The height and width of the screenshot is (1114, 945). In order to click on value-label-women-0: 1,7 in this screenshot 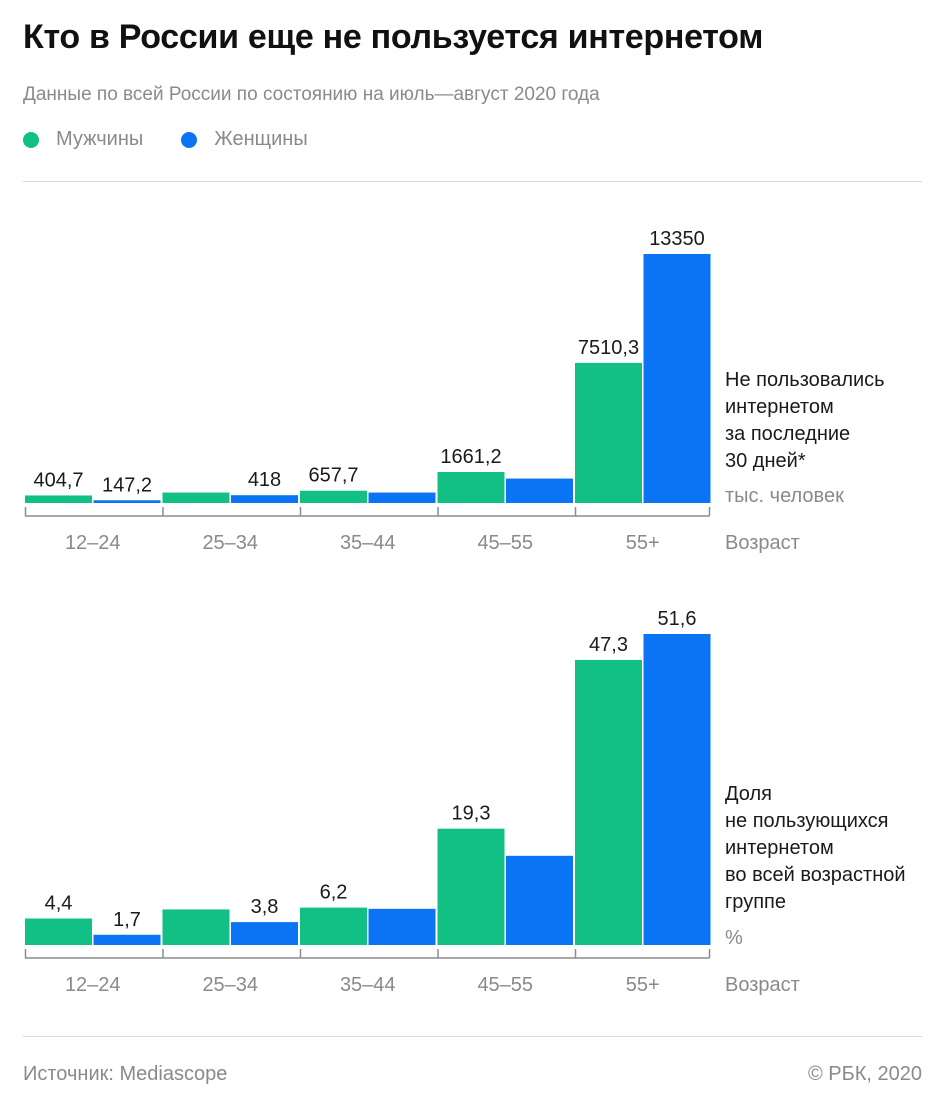, I will do `click(127, 920)`.